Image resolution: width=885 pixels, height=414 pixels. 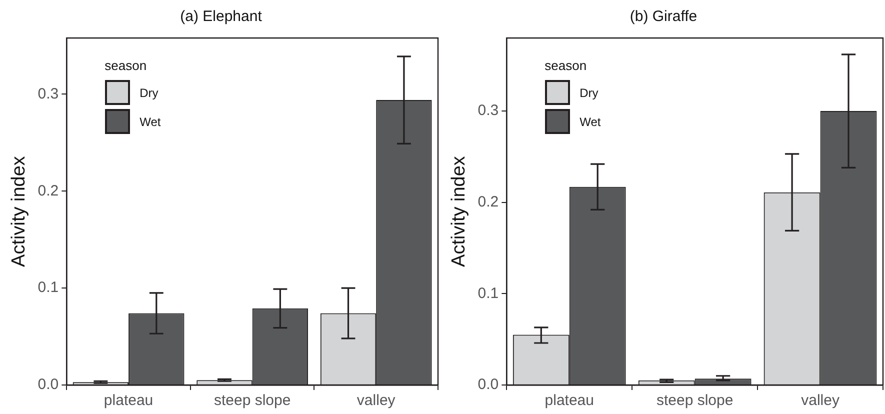 I want to click on chart-title: (a) Elephant, so click(x=221, y=17).